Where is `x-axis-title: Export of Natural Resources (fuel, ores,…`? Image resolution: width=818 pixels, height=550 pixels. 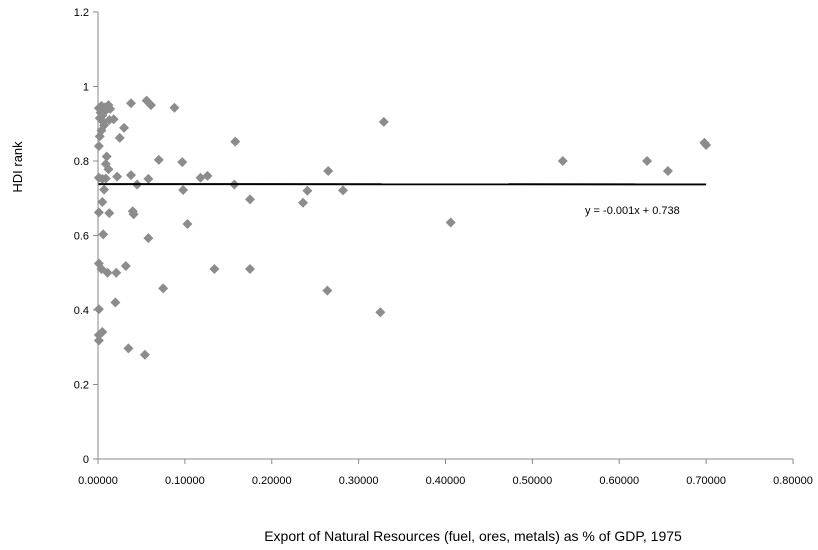 x-axis-title: Export of Natural Resources (fuel, ores,… is located at coordinates (473, 536).